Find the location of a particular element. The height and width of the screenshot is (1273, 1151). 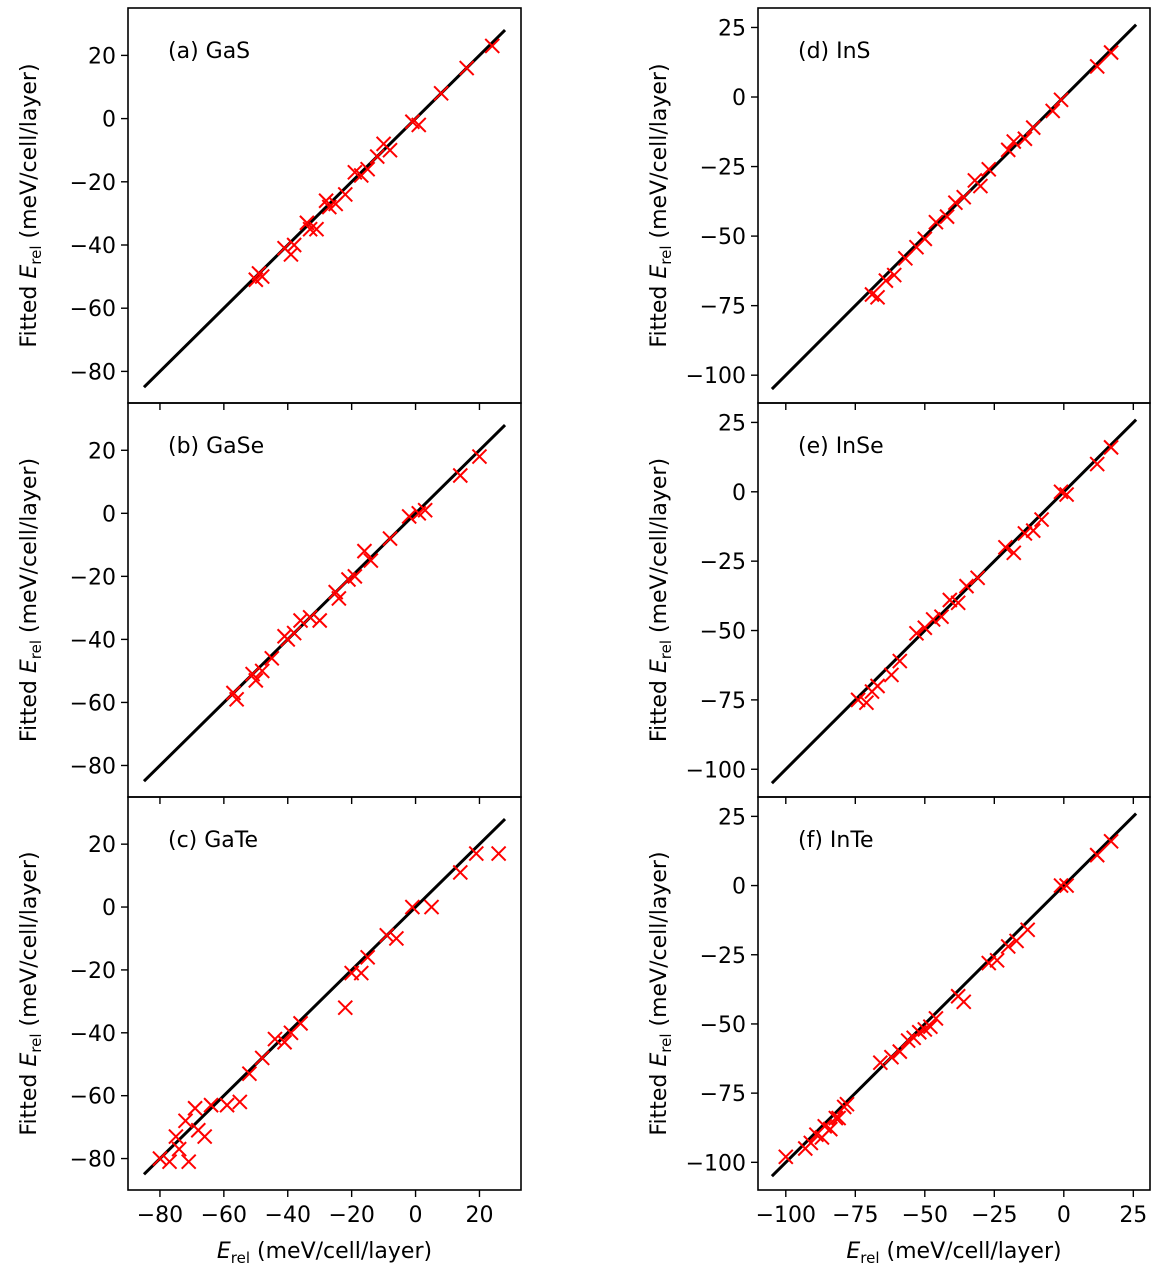

panel-2: −80 −60 −40 −20 0 20 −80 −60 −40 −20 0 20 (c) GaTe is located at coordinates (296, 1012).